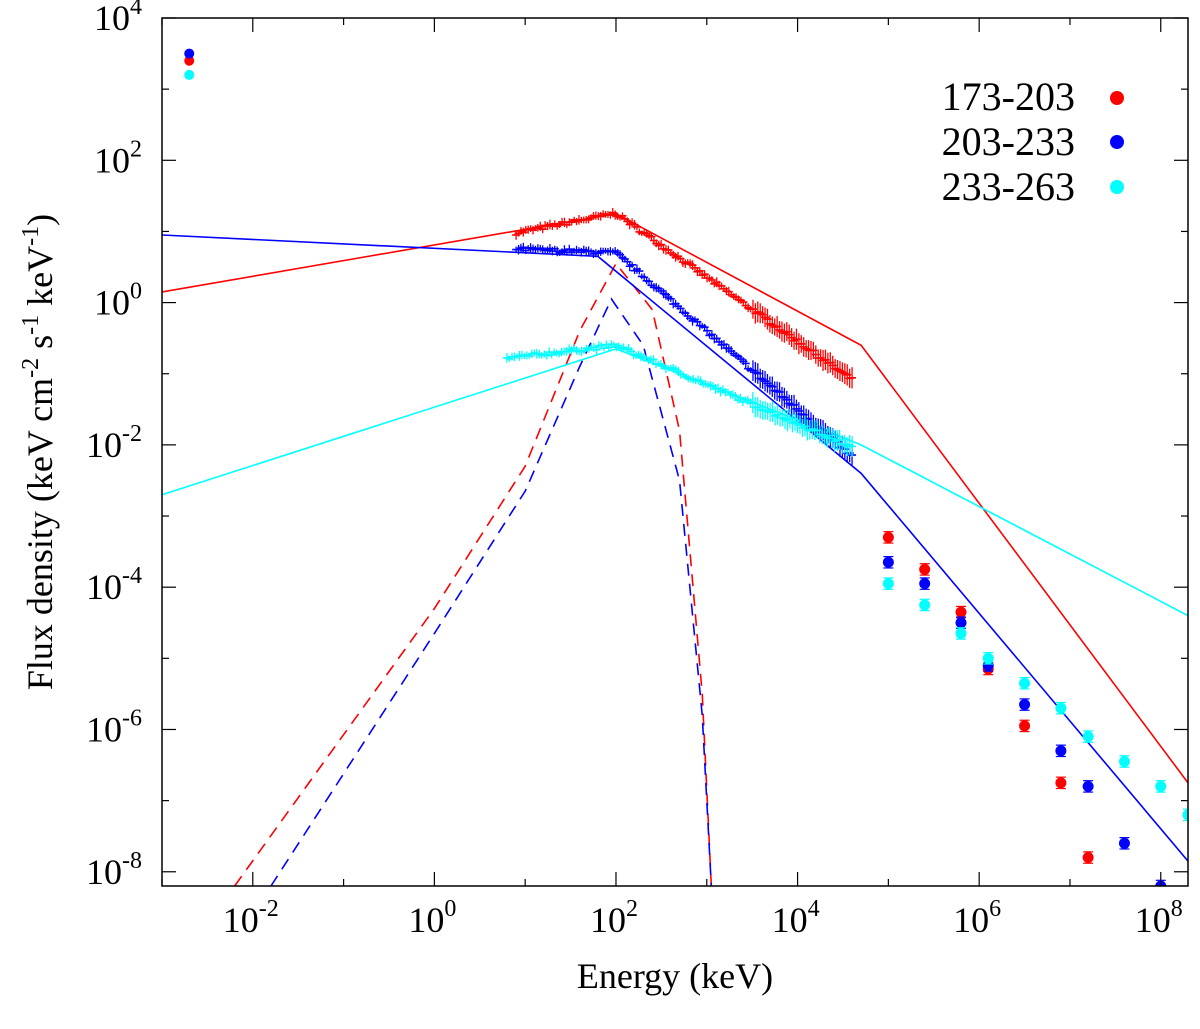 The height and width of the screenshot is (1029, 1200). Describe the element at coordinates (40, 534) in the screenshot. I see `y-axis-label-part-a: Flux density (keV cm` at that location.